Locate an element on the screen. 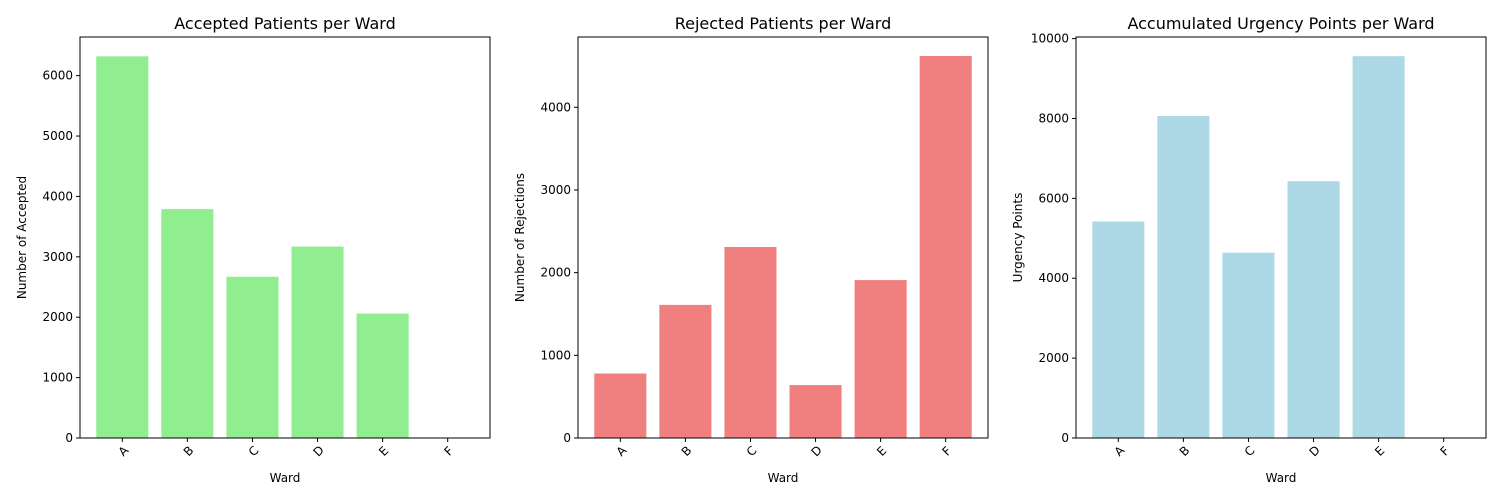 This screenshot has height=500, width=1500. y-tick-label: 5000 is located at coordinates (57, 136).